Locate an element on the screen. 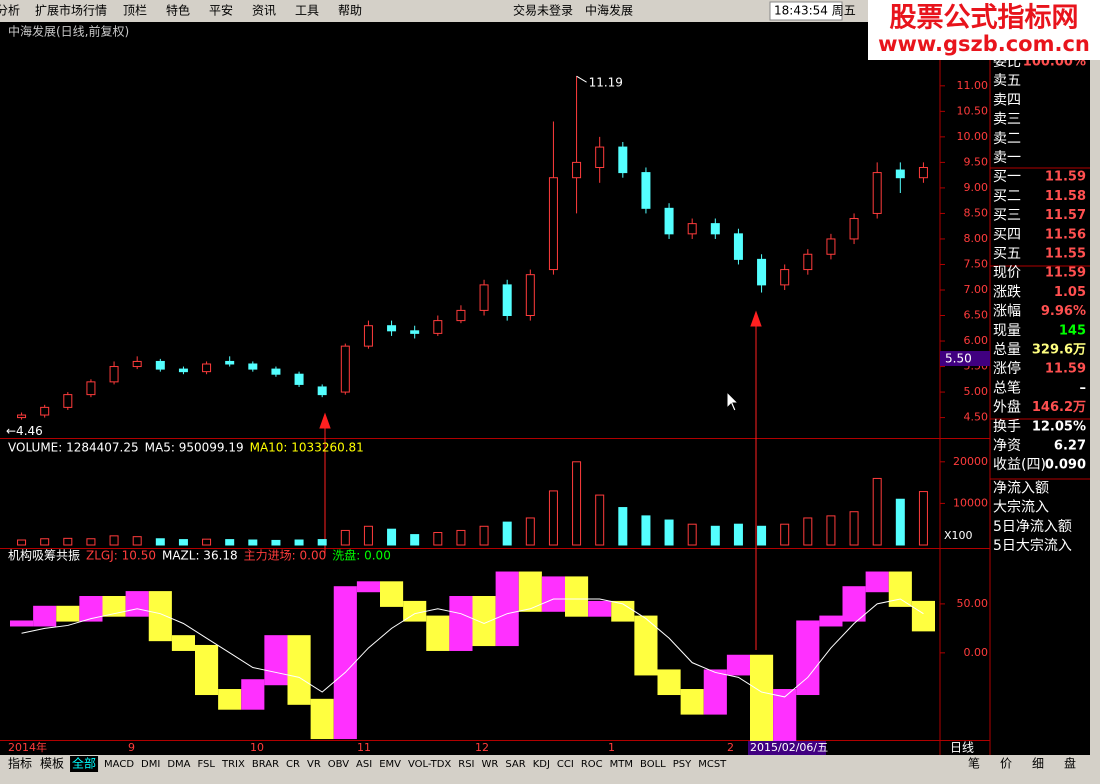 The height and width of the screenshot is (784, 1100). menu-item: 帮助 is located at coordinates (350, 11).